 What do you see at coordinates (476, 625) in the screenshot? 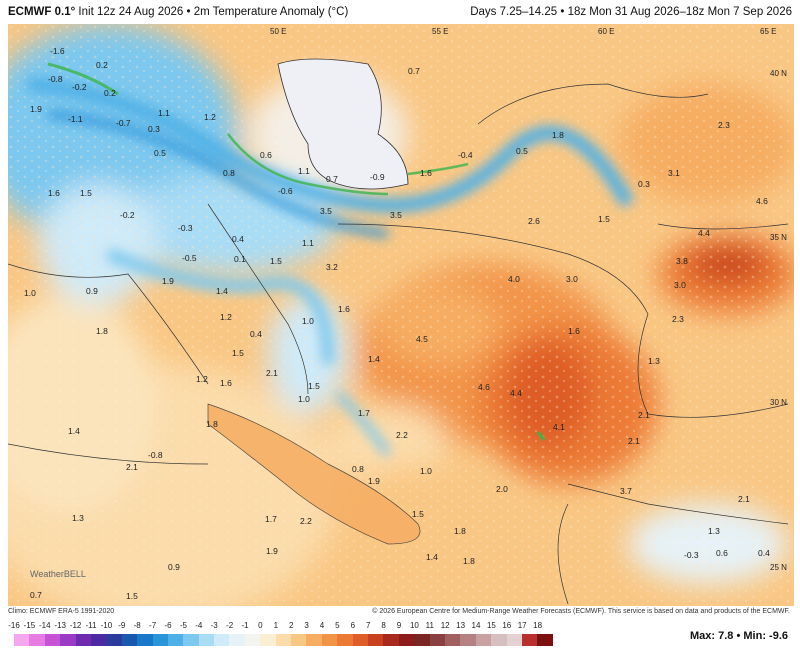
I see `legend-tick-label: 14` at bounding box center [476, 625].